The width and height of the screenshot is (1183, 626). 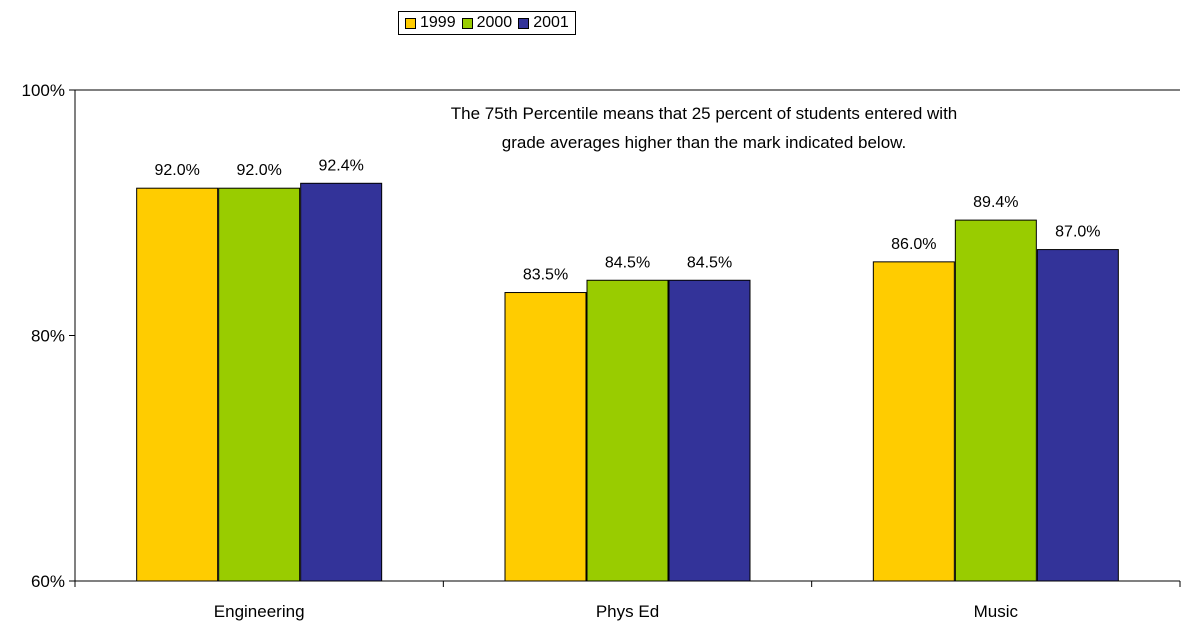 What do you see at coordinates (1077, 232) in the screenshot?
I see `data-label: 87.0%` at bounding box center [1077, 232].